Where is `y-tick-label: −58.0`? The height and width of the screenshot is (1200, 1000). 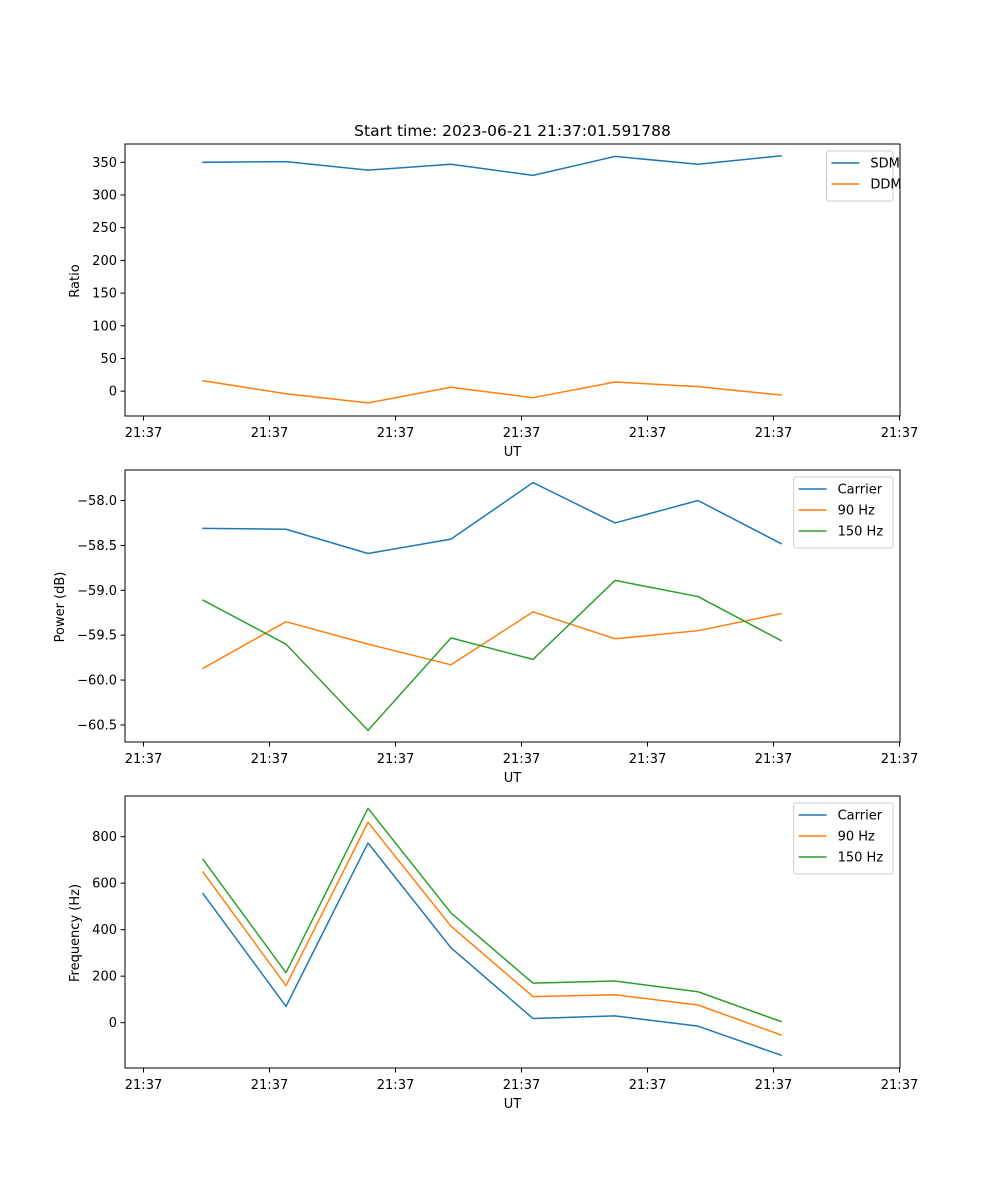 y-tick-label: −58.0 is located at coordinates (97, 501).